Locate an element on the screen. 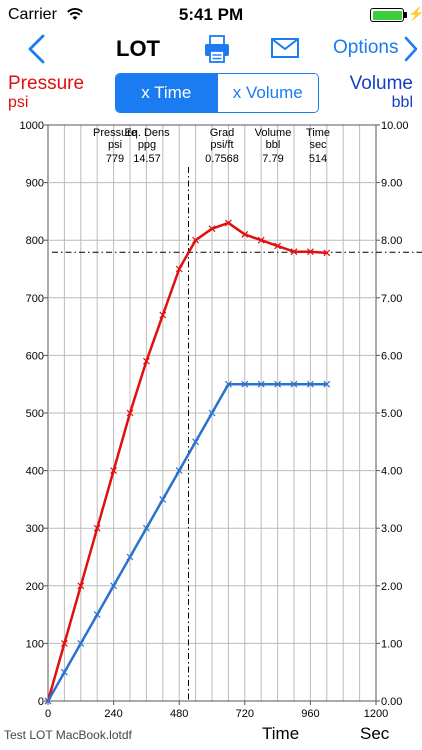 The width and height of the screenshot is (422, 750). options-button: Options is located at coordinates (366, 47).